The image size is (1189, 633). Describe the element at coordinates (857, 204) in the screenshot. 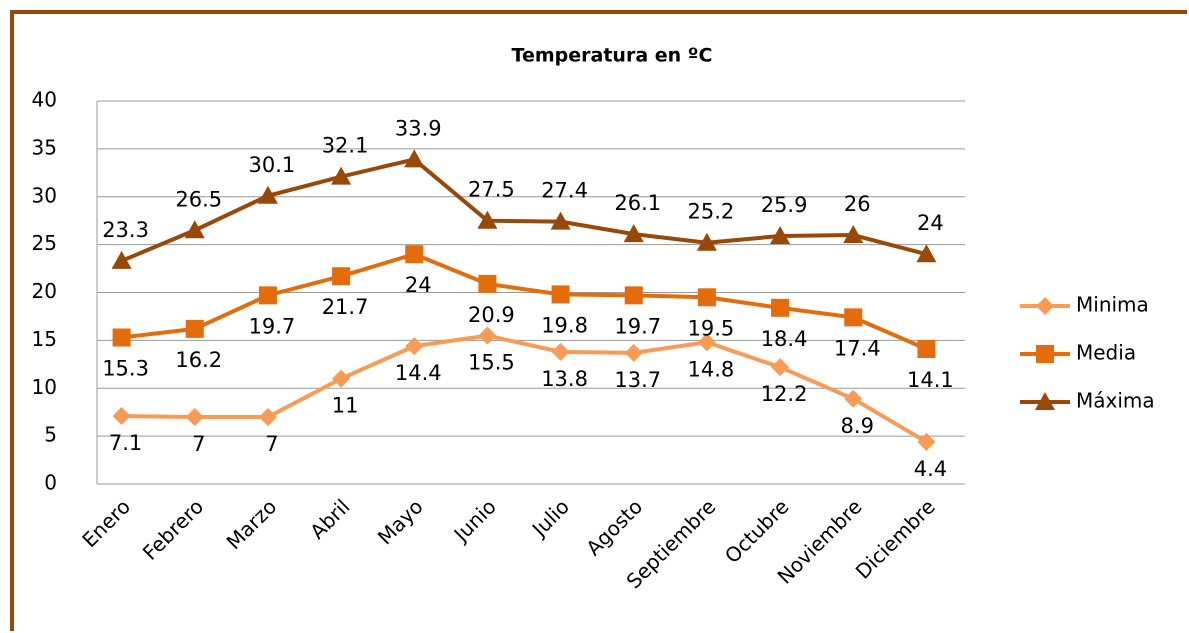

I see `data-label: 26` at that location.